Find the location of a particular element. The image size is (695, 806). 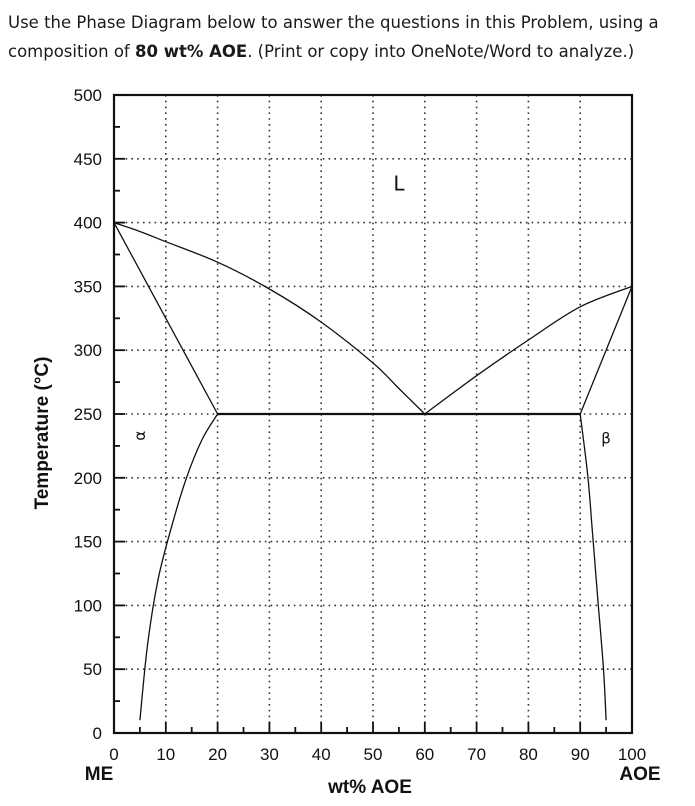

y-tick-label: 100 is located at coordinates (88, 605).